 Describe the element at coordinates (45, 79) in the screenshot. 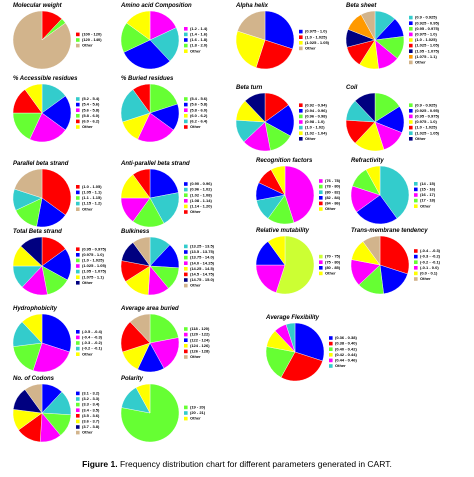

I see `chart-title: % Accessible residues` at that location.